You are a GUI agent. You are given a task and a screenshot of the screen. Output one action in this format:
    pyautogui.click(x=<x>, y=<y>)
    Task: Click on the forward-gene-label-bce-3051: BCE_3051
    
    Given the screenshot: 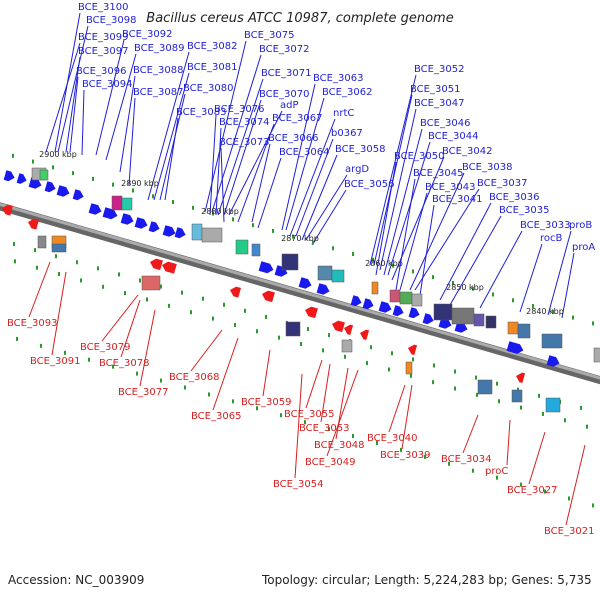 What is the action you would take?
    pyautogui.click(x=435, y=89)
    